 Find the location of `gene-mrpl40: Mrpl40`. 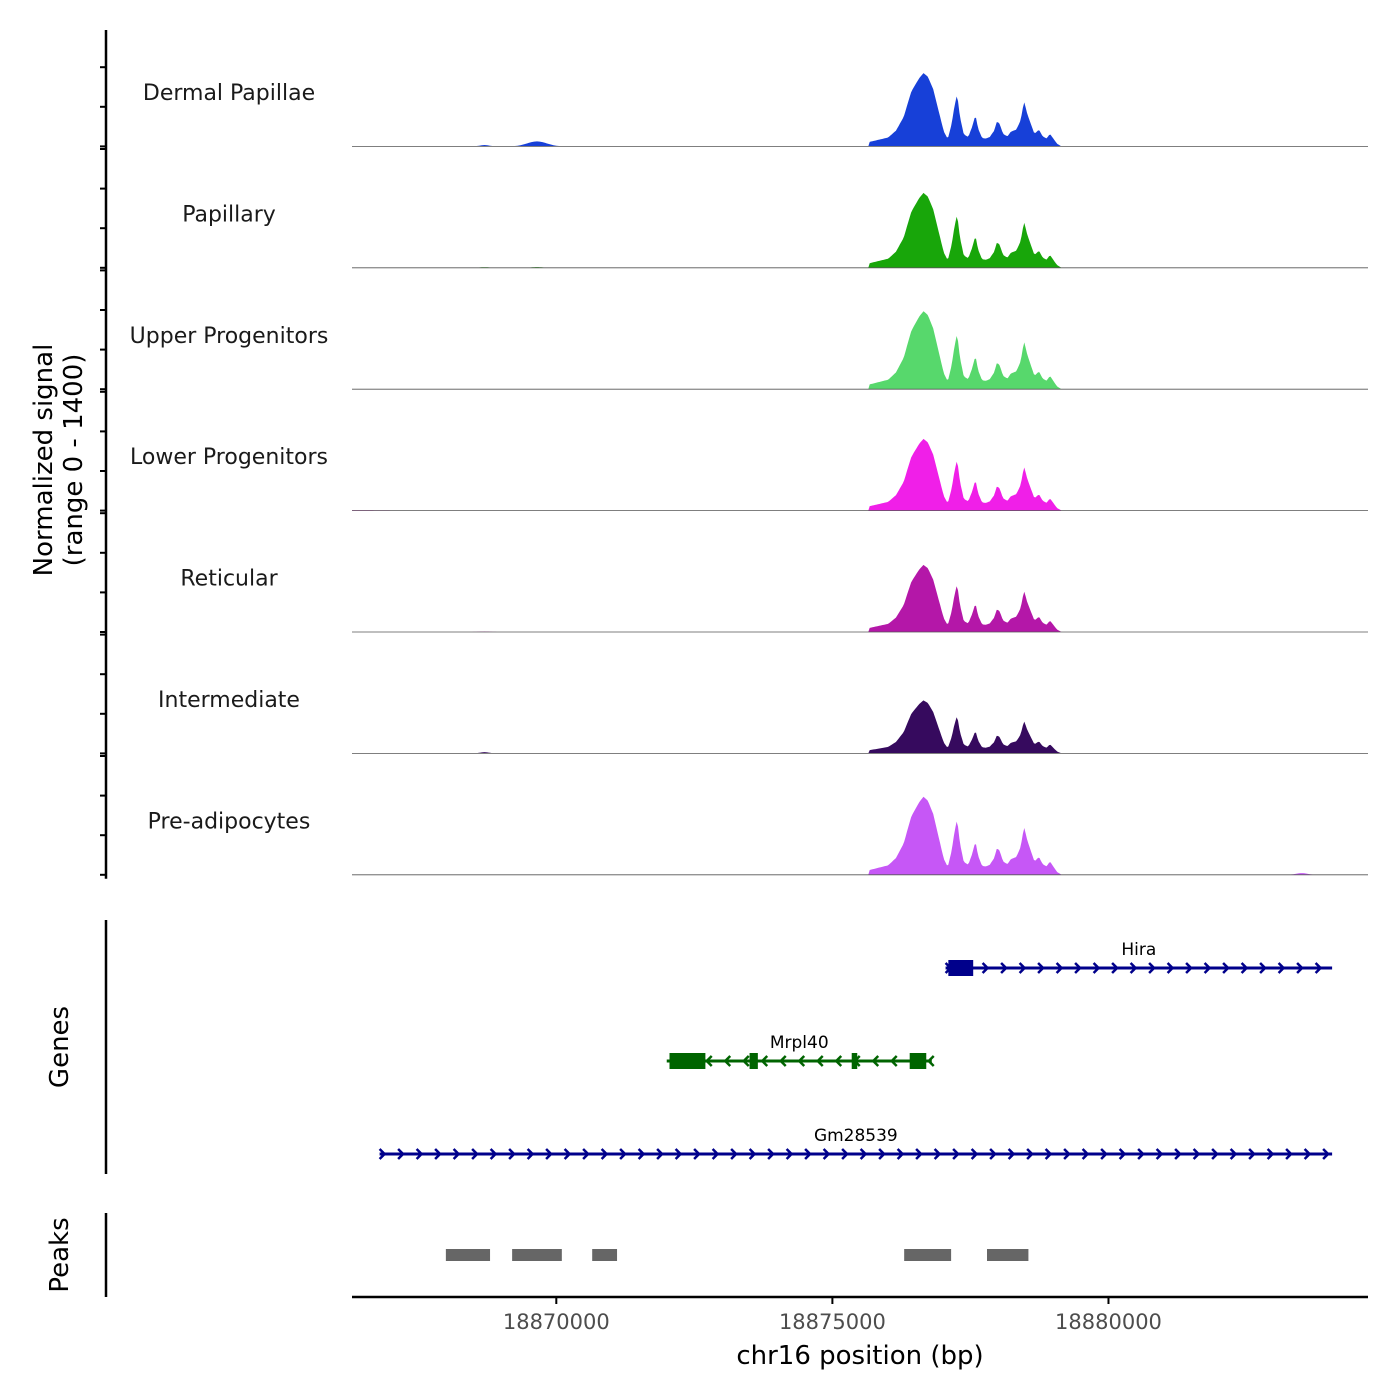

gene-mrpl40: Mrpl40 is located at coordinates (800, 1051).